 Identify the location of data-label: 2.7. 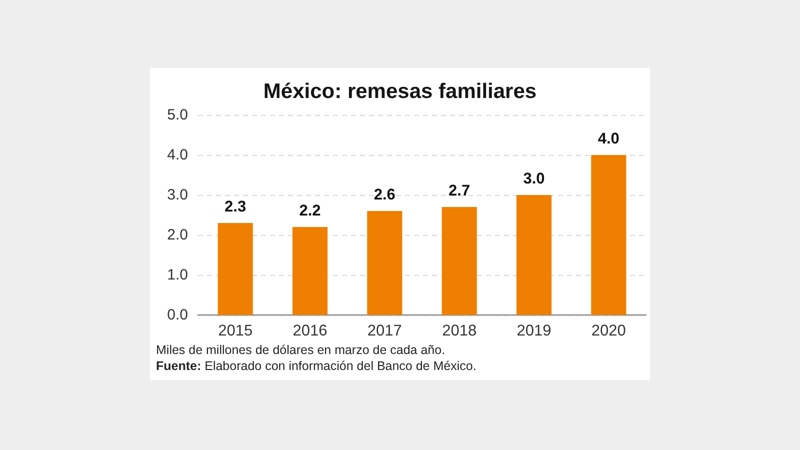
(459, 191).